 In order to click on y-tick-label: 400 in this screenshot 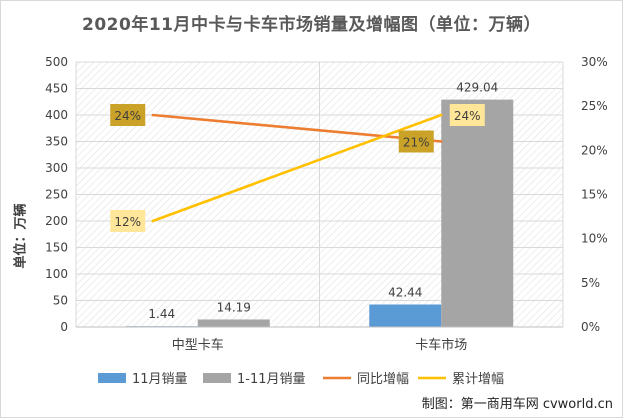, I will do `click(56, 115)`.